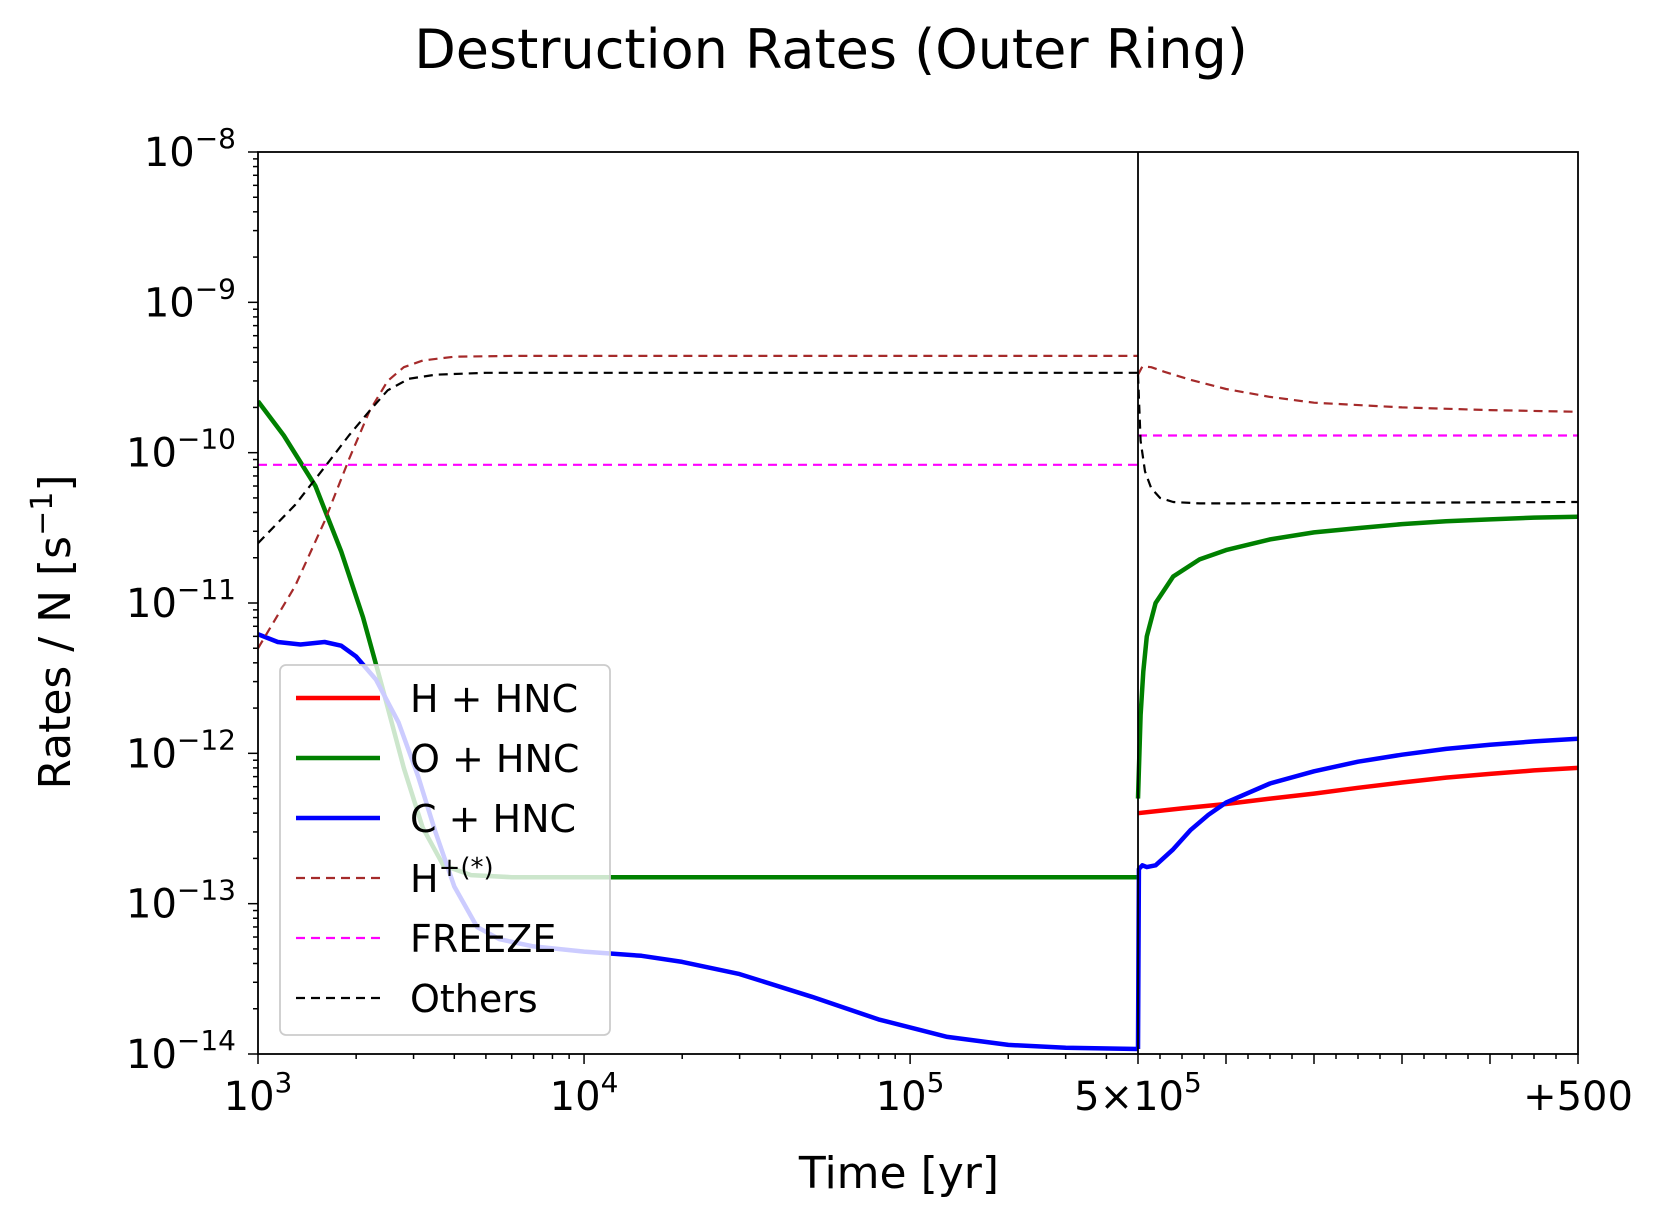  I want to click on y-tick-label: 10⁻¹³, so click(181, 901).